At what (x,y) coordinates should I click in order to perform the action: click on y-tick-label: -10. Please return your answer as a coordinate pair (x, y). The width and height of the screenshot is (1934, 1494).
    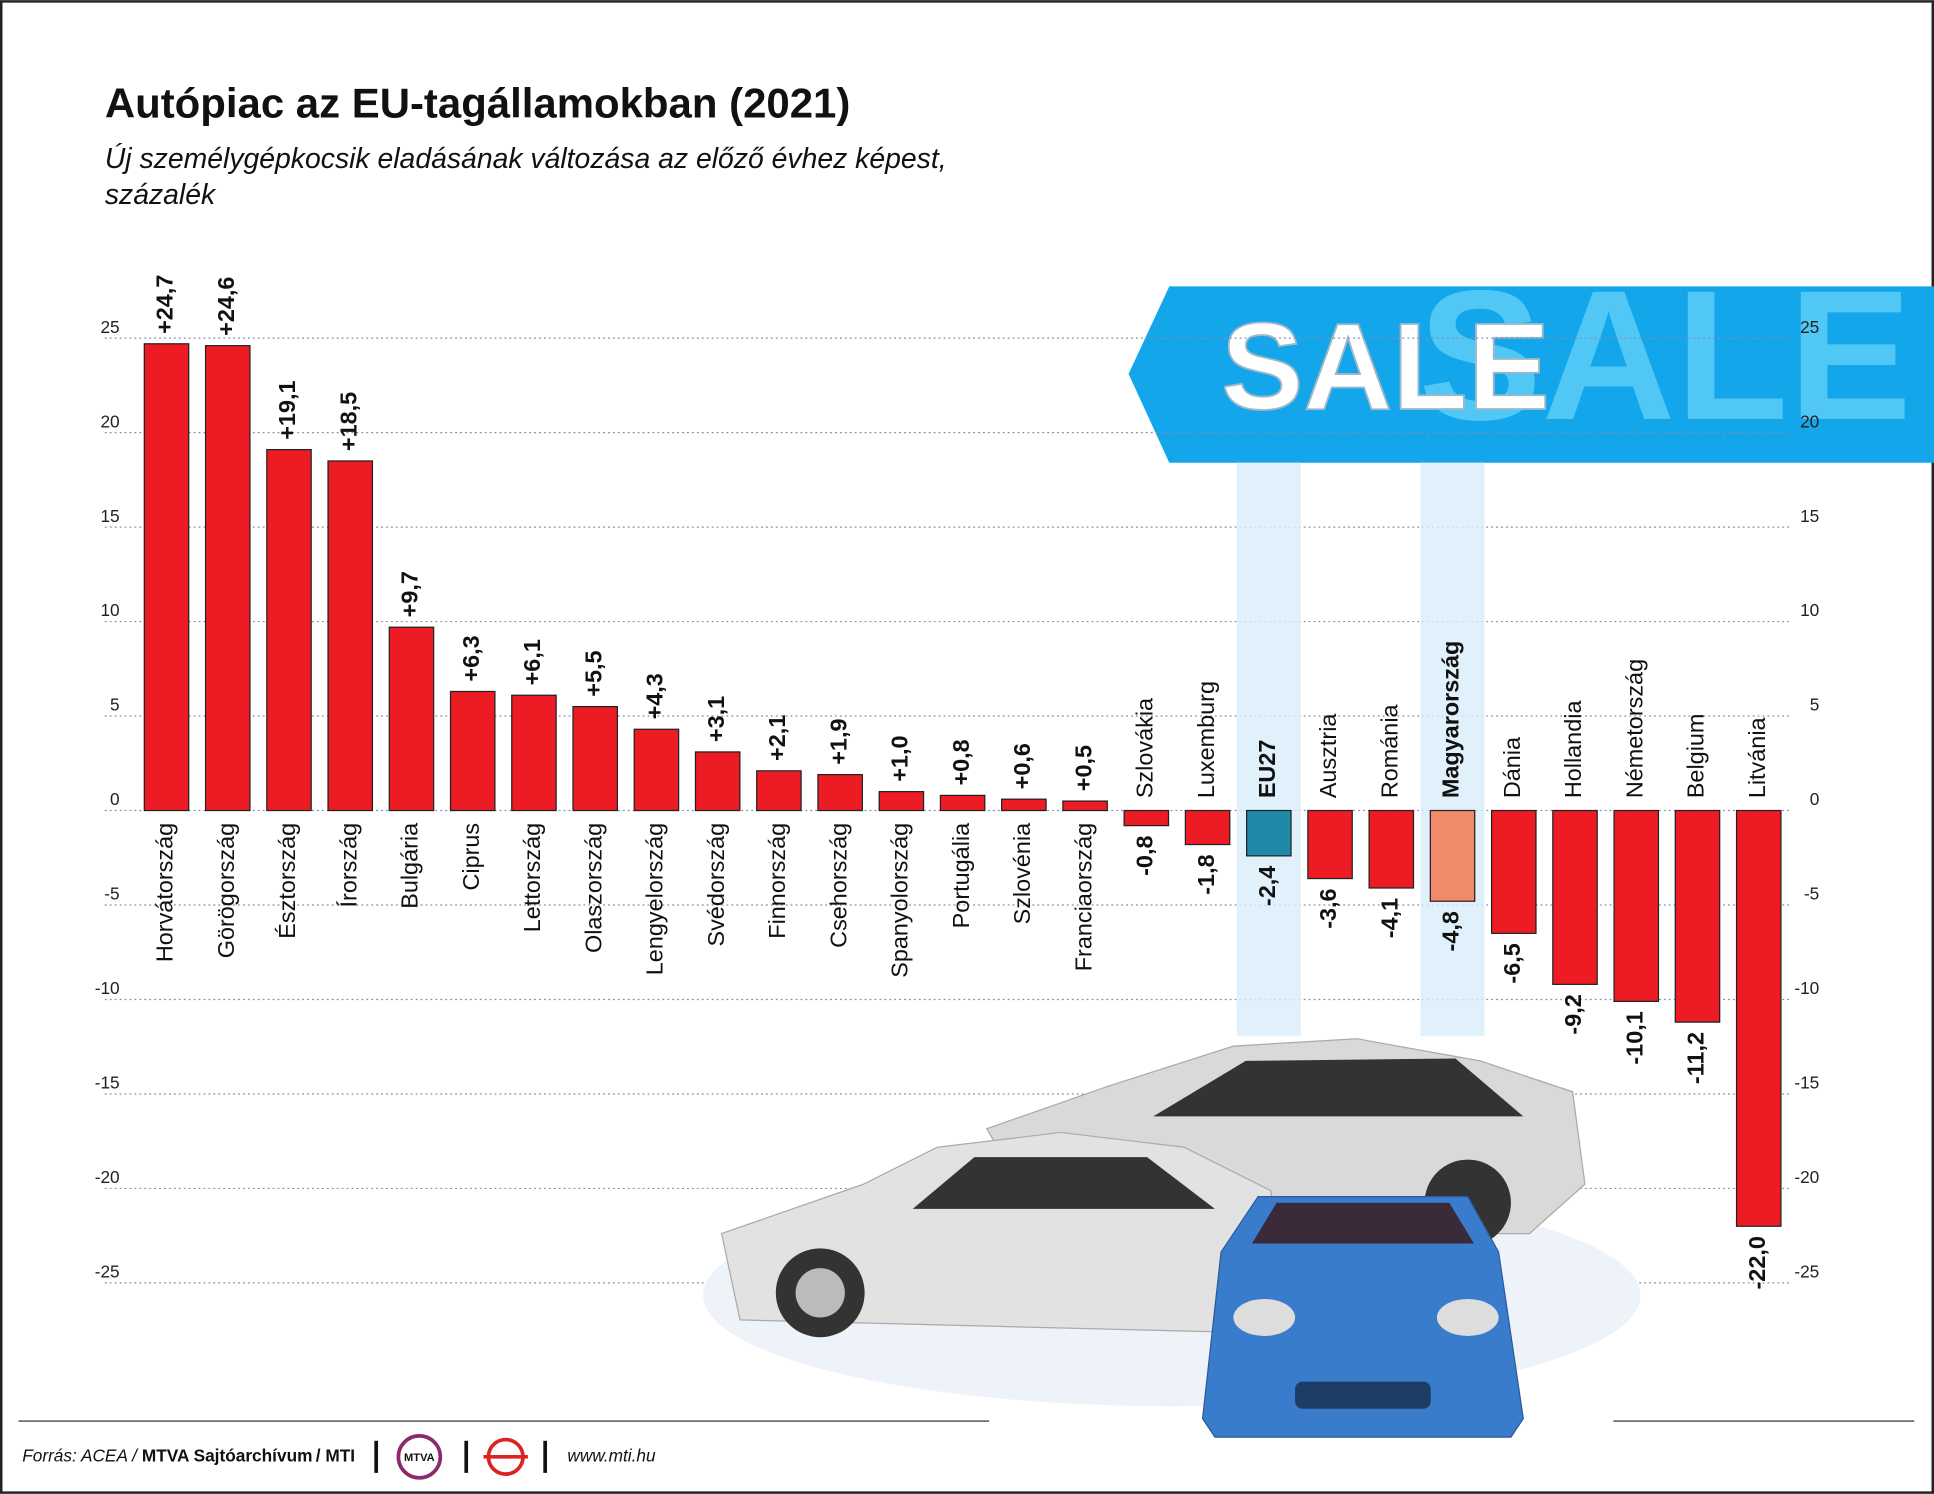
    Looking at the image, I should click on (107, 988).